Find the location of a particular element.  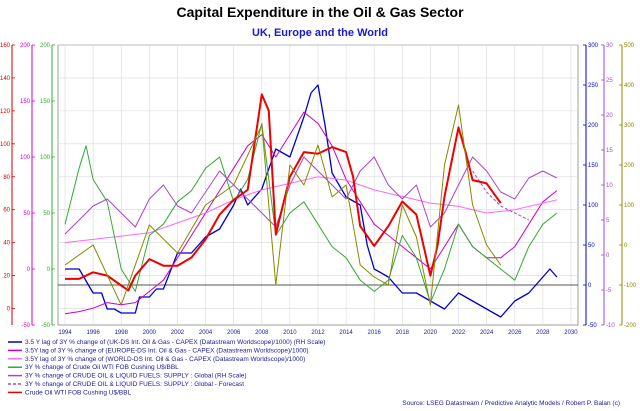

y-tick-label-a2: 100 is located at coordinates (25, 158).